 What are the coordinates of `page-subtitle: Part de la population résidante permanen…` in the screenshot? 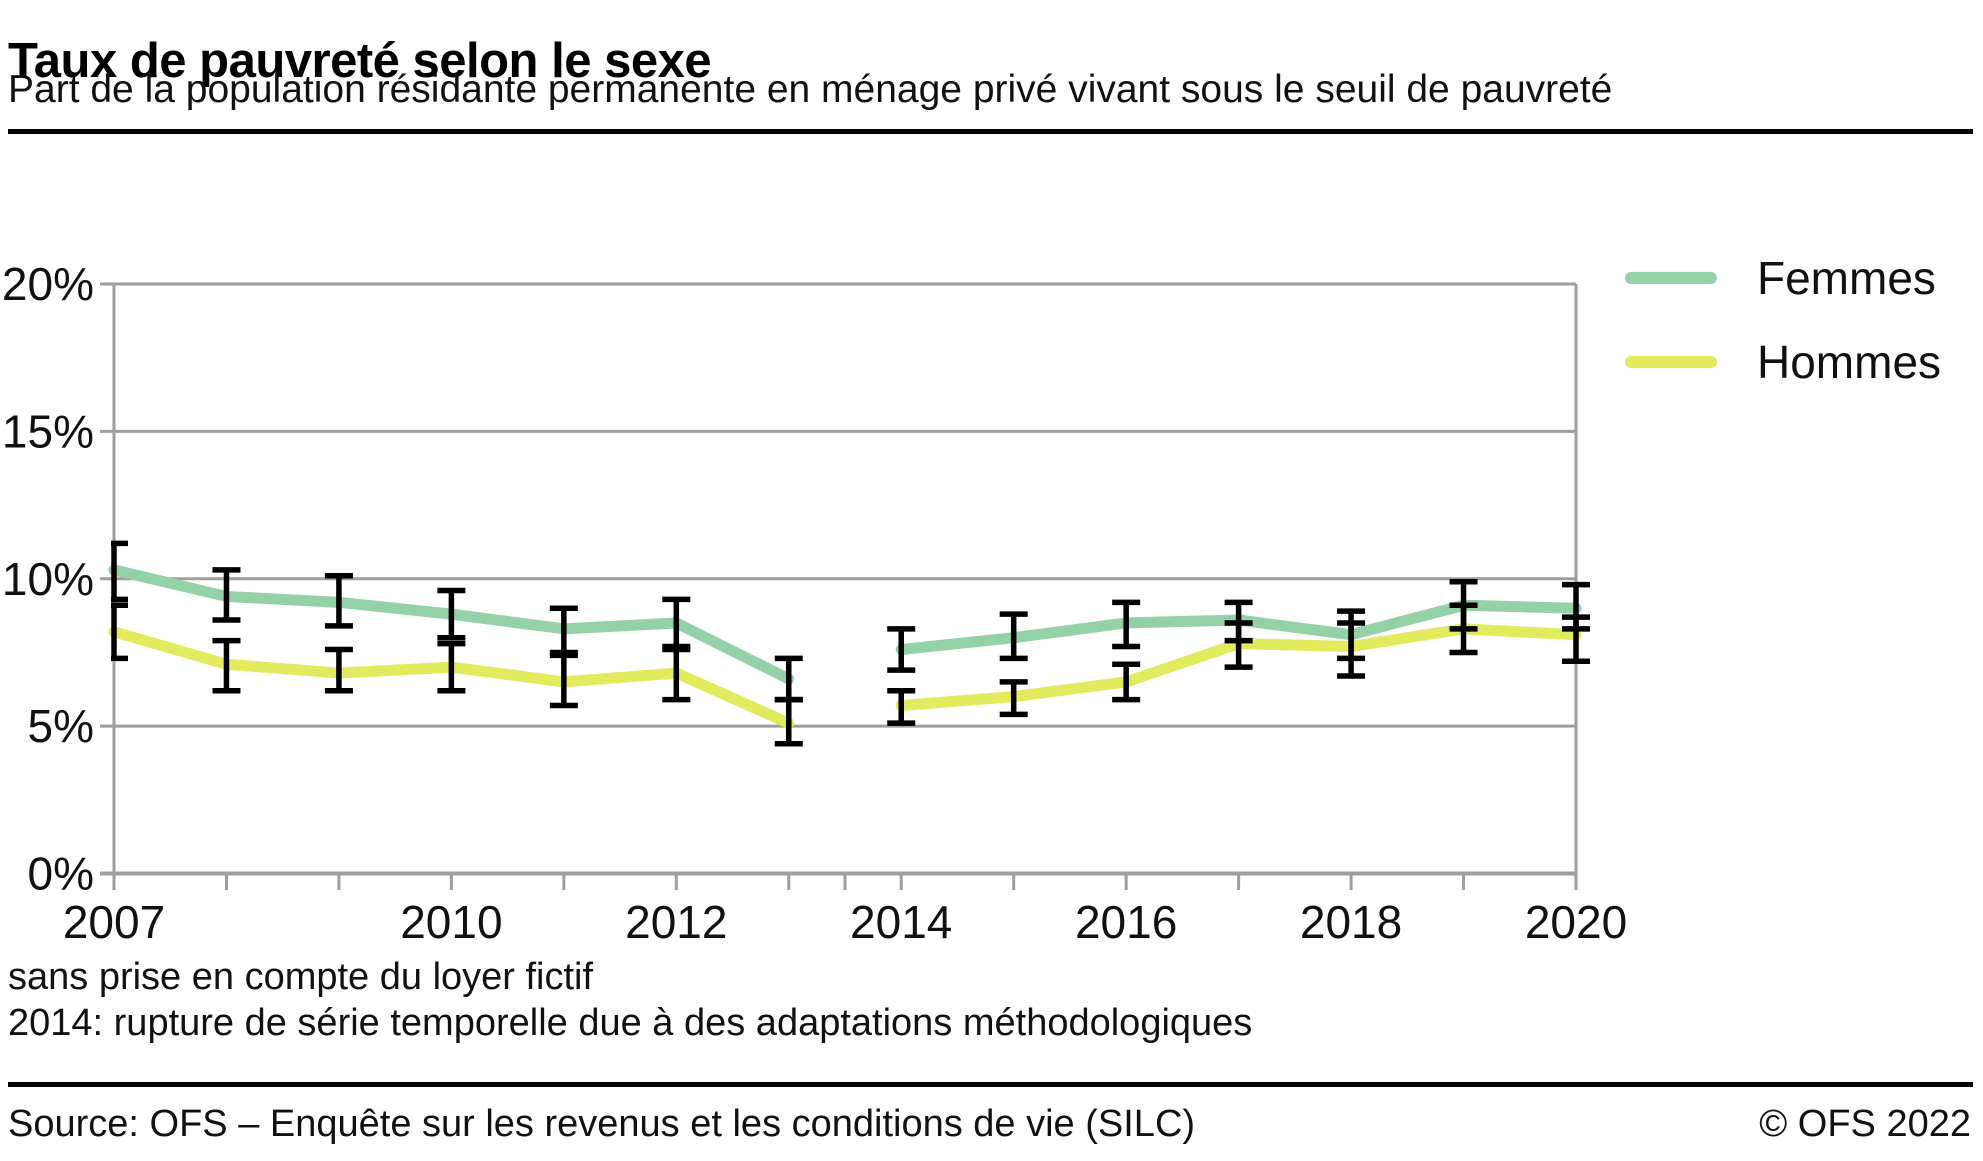 It's located at (810, 89).